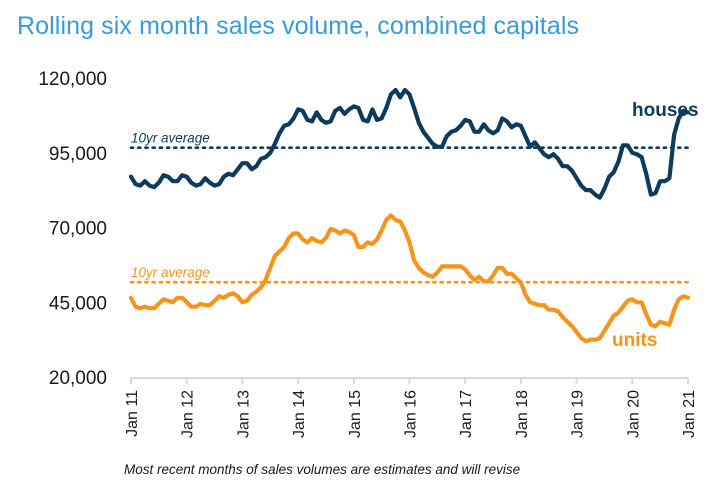 The image size is (714, 493). I want to click on x-tick-label: Jan 11, so click(132, 413).